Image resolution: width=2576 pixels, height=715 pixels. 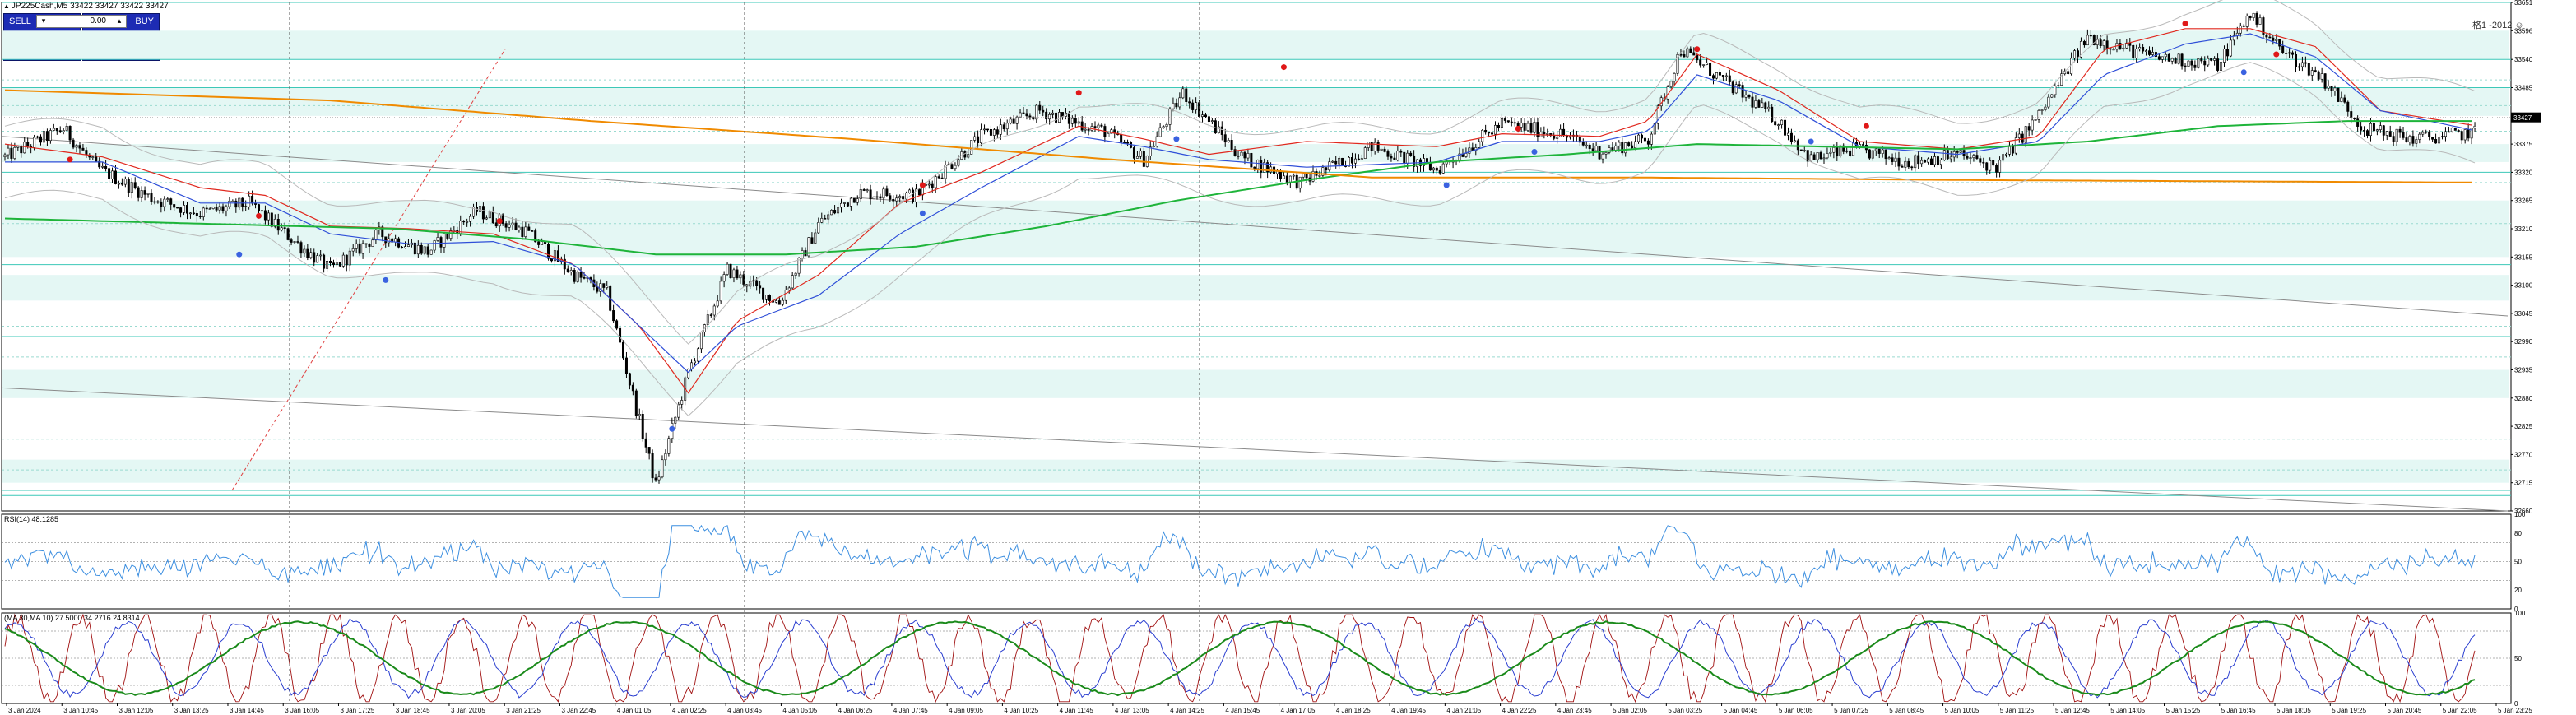 I want to click on stoch-tick-label: 50, so click(x=2518, y=658).